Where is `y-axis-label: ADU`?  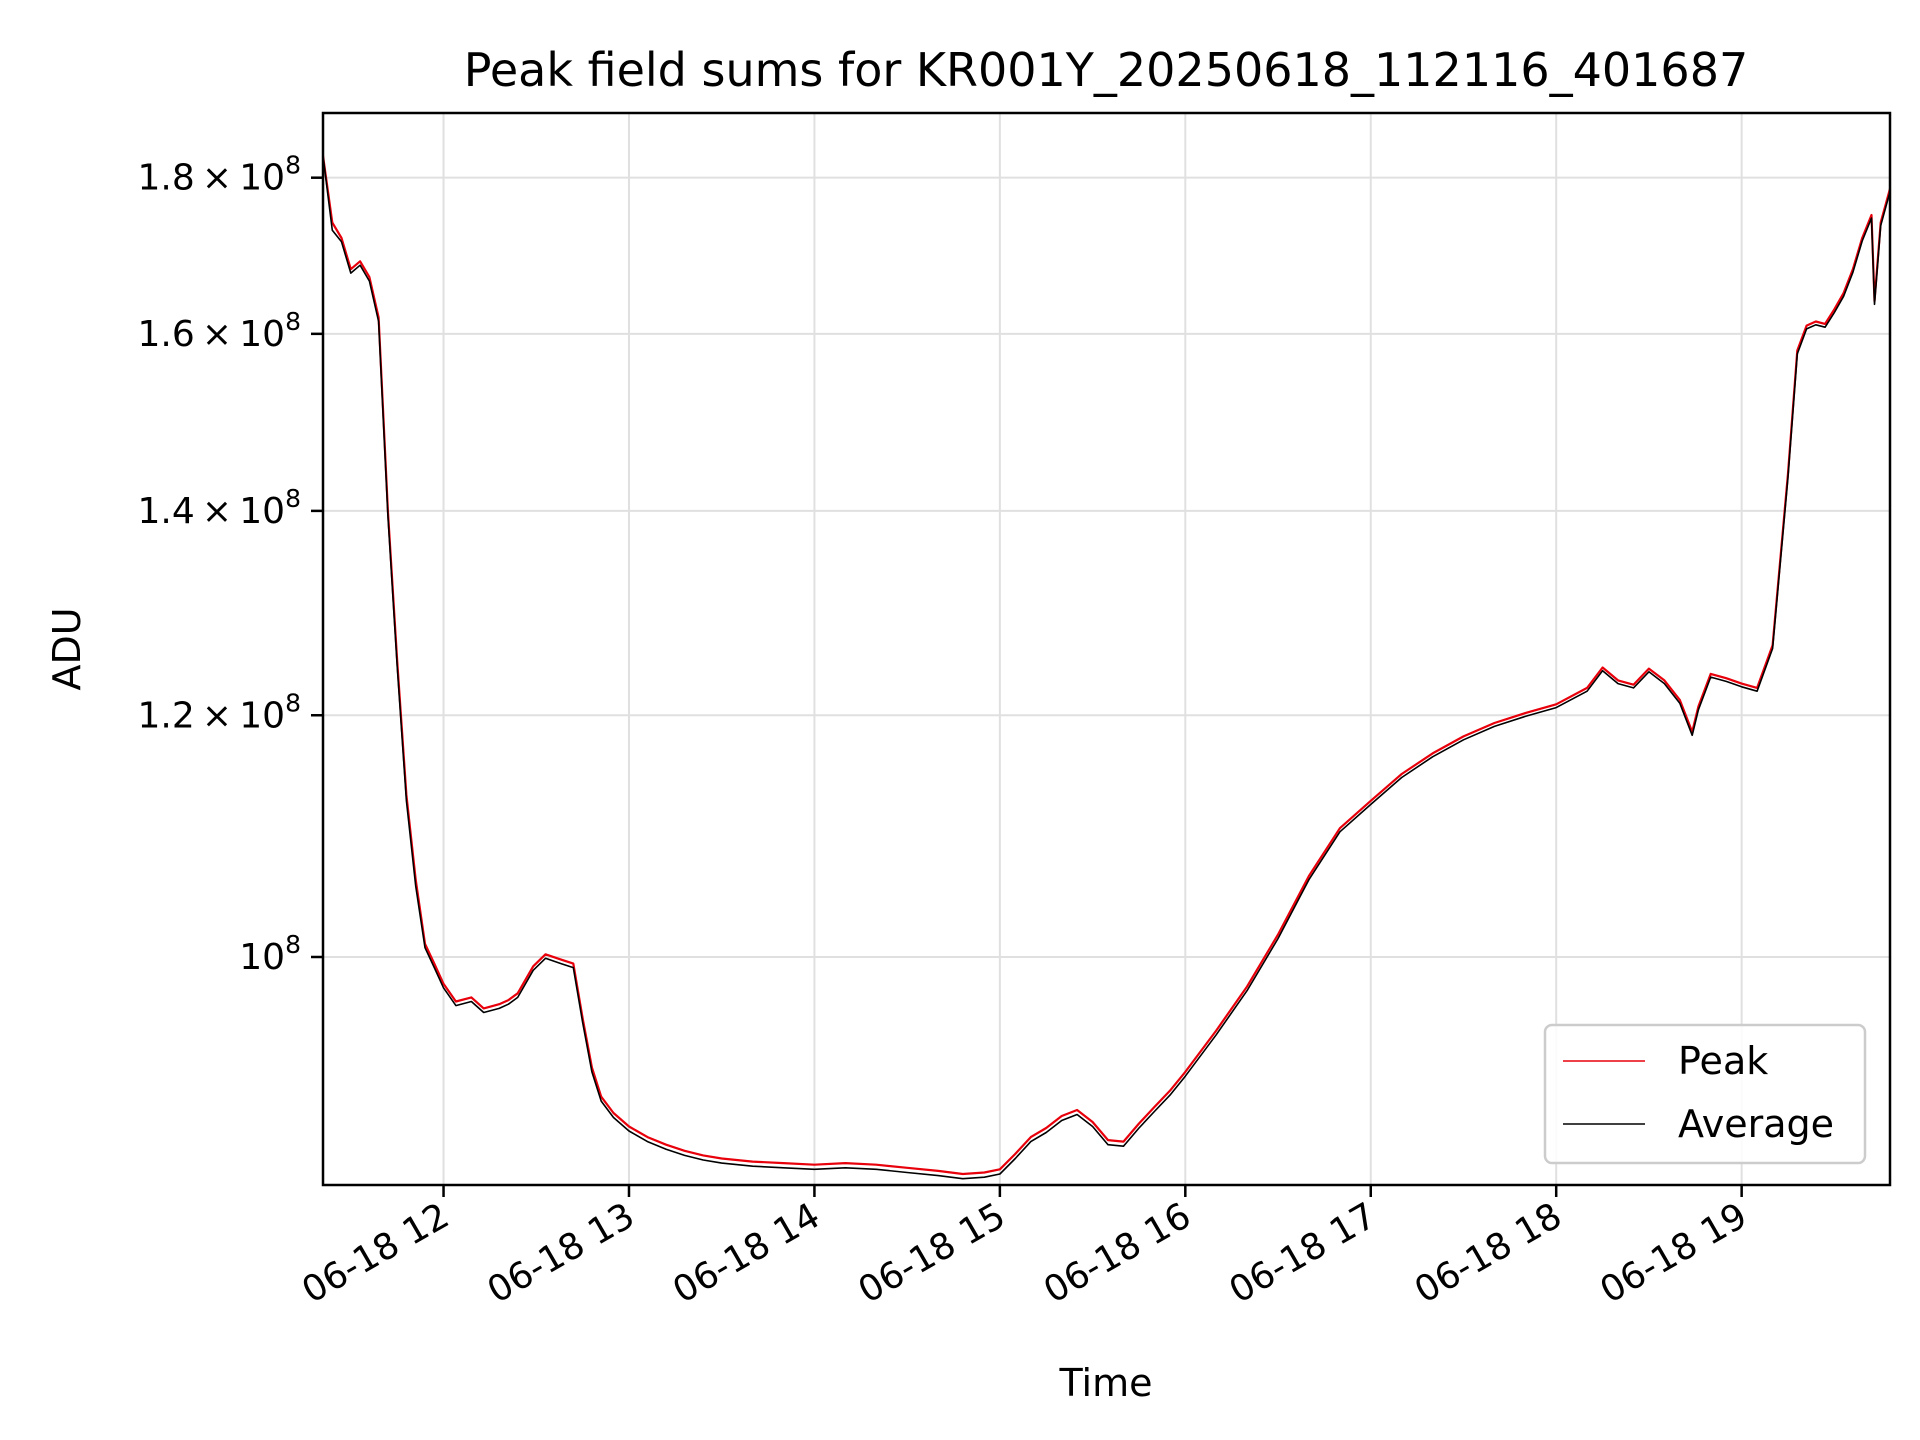
y-axis-label: ADU is located at coordinates (67, 648).